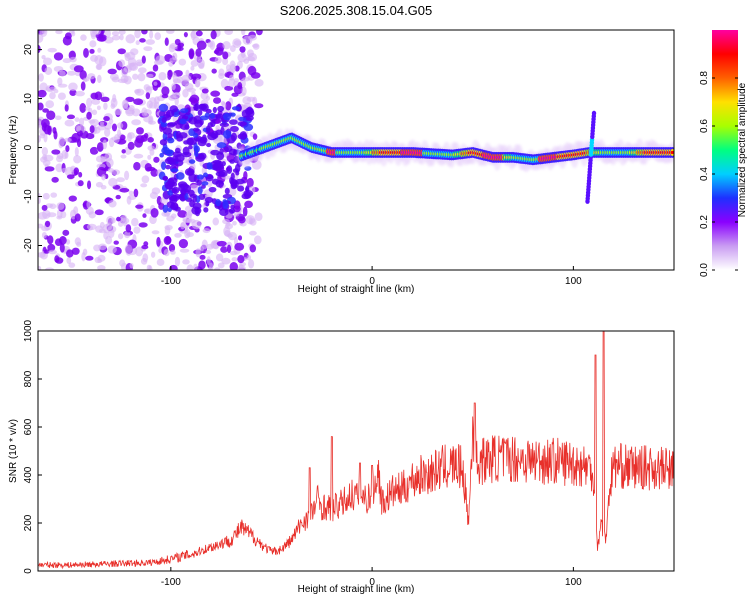 The height and width of the screenshot is (605, 750). What do you see at coordinates (704, 270) in the screenshot?
I see `colorbar-tick-label: 0.0` at bounding box center [704, 270].